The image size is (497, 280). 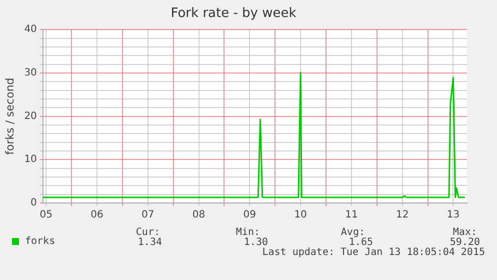 What do you see at coordinates (352, 232) in the screenshot?
I see `text: Avg:` at bounding box center [352, 232].